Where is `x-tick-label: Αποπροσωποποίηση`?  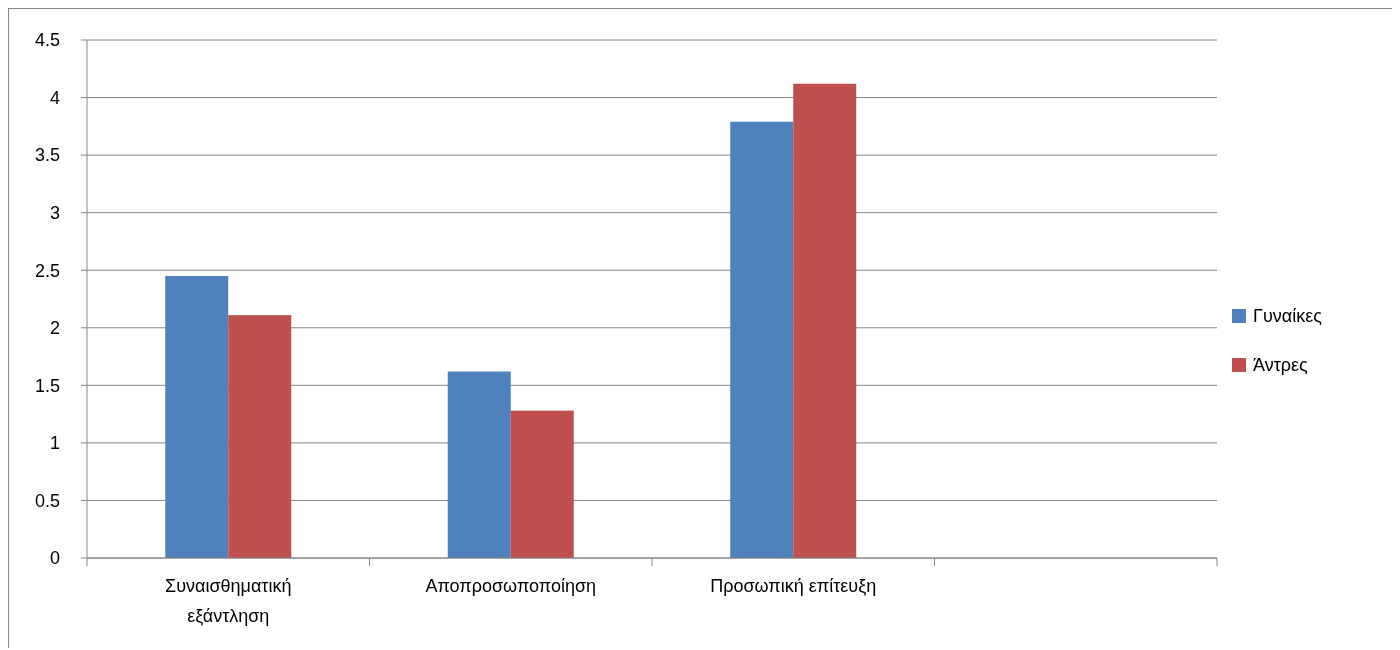
x-tick-label: Αποπροσωποποίηση is located at coordinates (511, 586).